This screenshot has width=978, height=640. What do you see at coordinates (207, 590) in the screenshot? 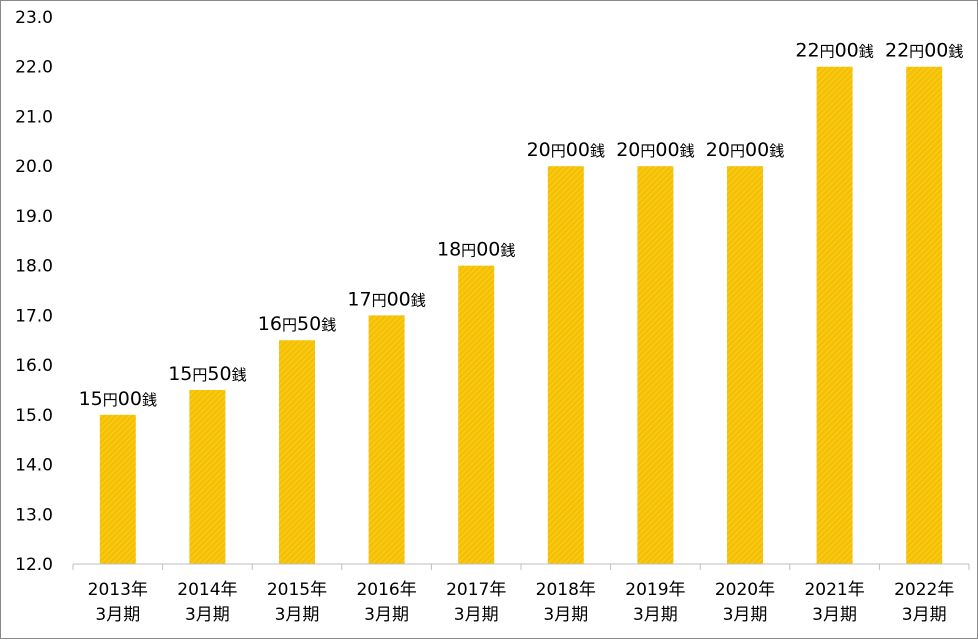
I see `x-tick-label: 2014年` at bounding box center [207, 590].